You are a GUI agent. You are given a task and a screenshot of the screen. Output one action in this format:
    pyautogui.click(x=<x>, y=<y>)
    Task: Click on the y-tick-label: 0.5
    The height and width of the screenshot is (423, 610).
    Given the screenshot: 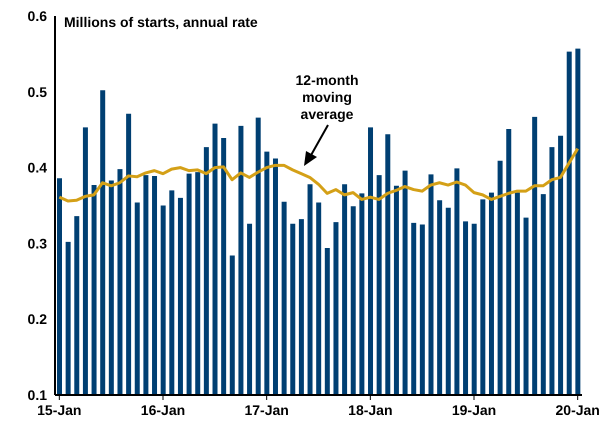 What is the action you would take?
    pyautogui.click(x=38, y=92)
    